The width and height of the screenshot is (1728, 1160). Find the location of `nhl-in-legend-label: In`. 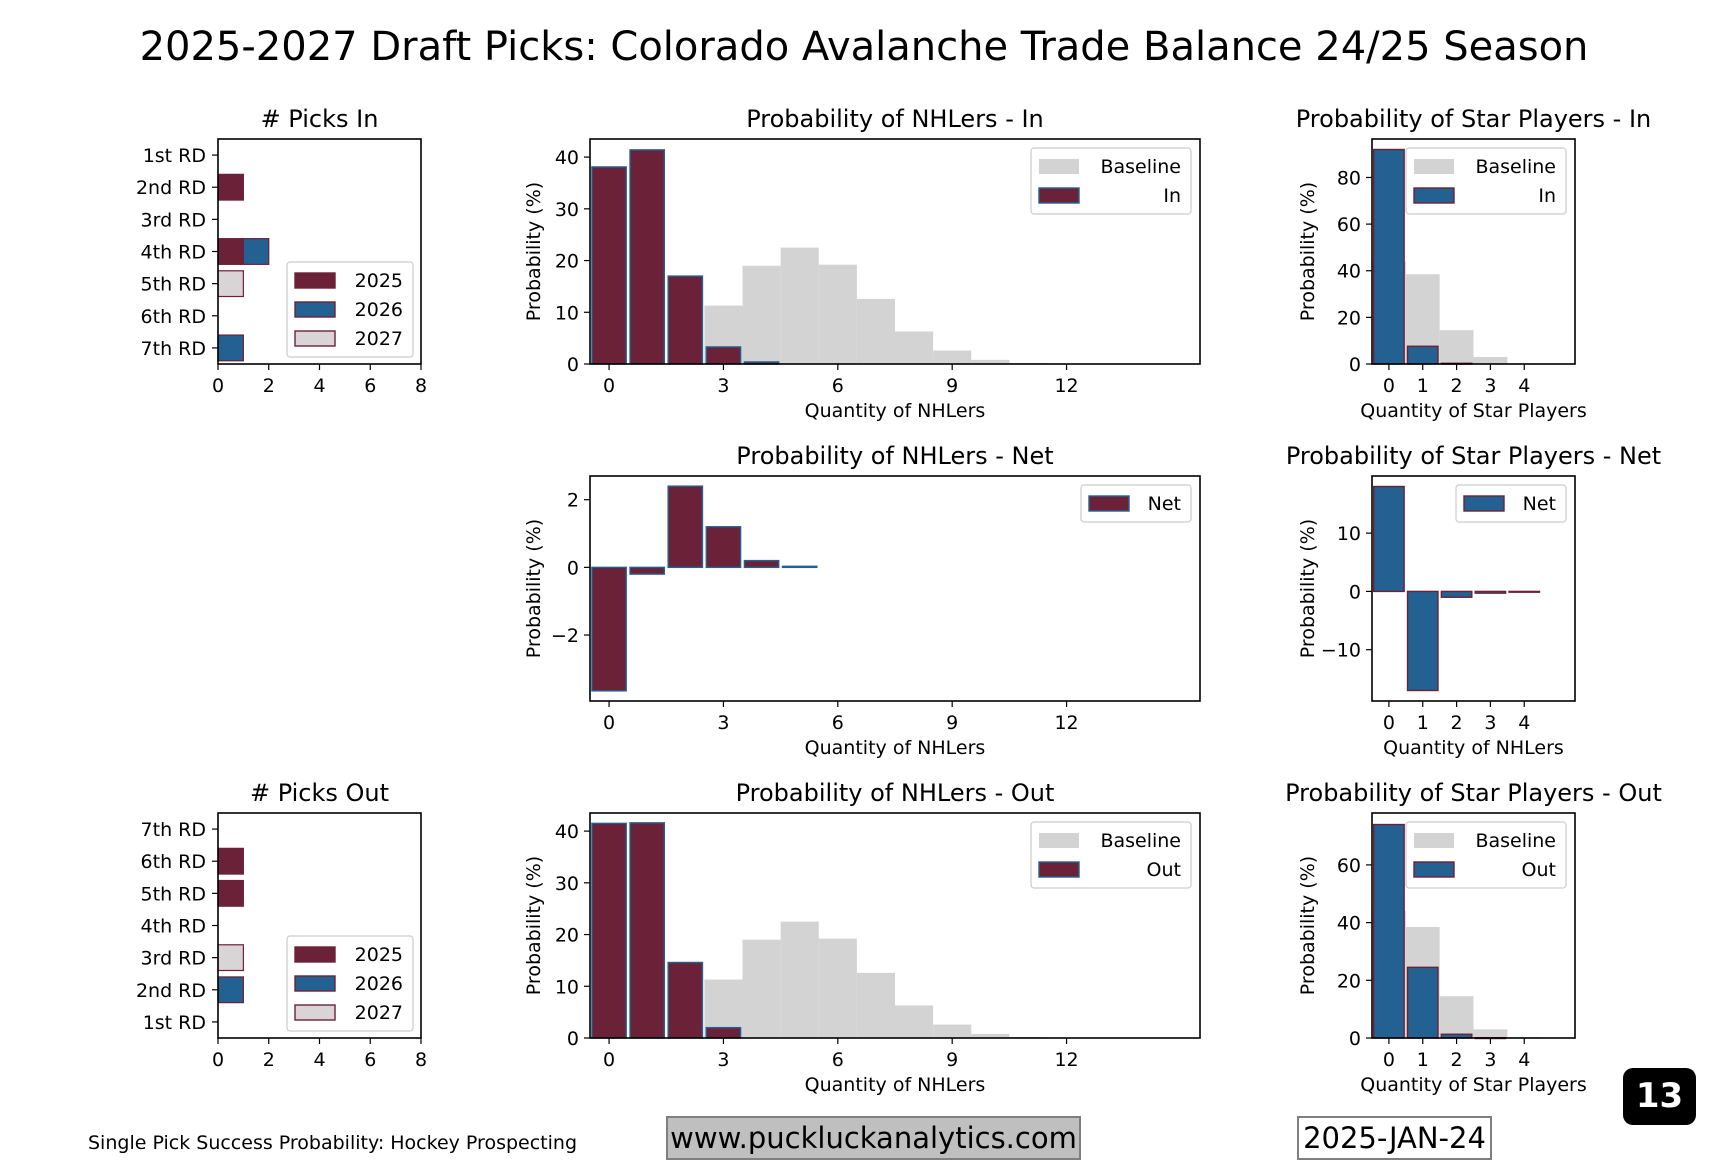

nhl-in-legend-label: In is located at coordinates (1172, 196).